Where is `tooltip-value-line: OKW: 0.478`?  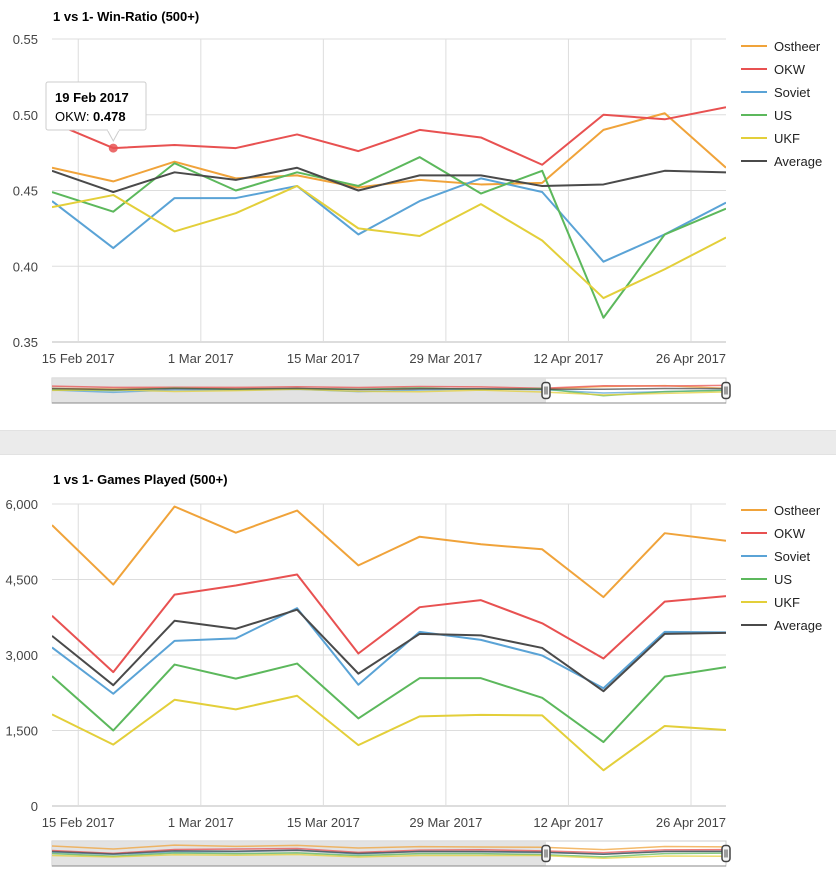 tooltip-value-line: OKW: 0.478 is located at coordinates (90, 116).